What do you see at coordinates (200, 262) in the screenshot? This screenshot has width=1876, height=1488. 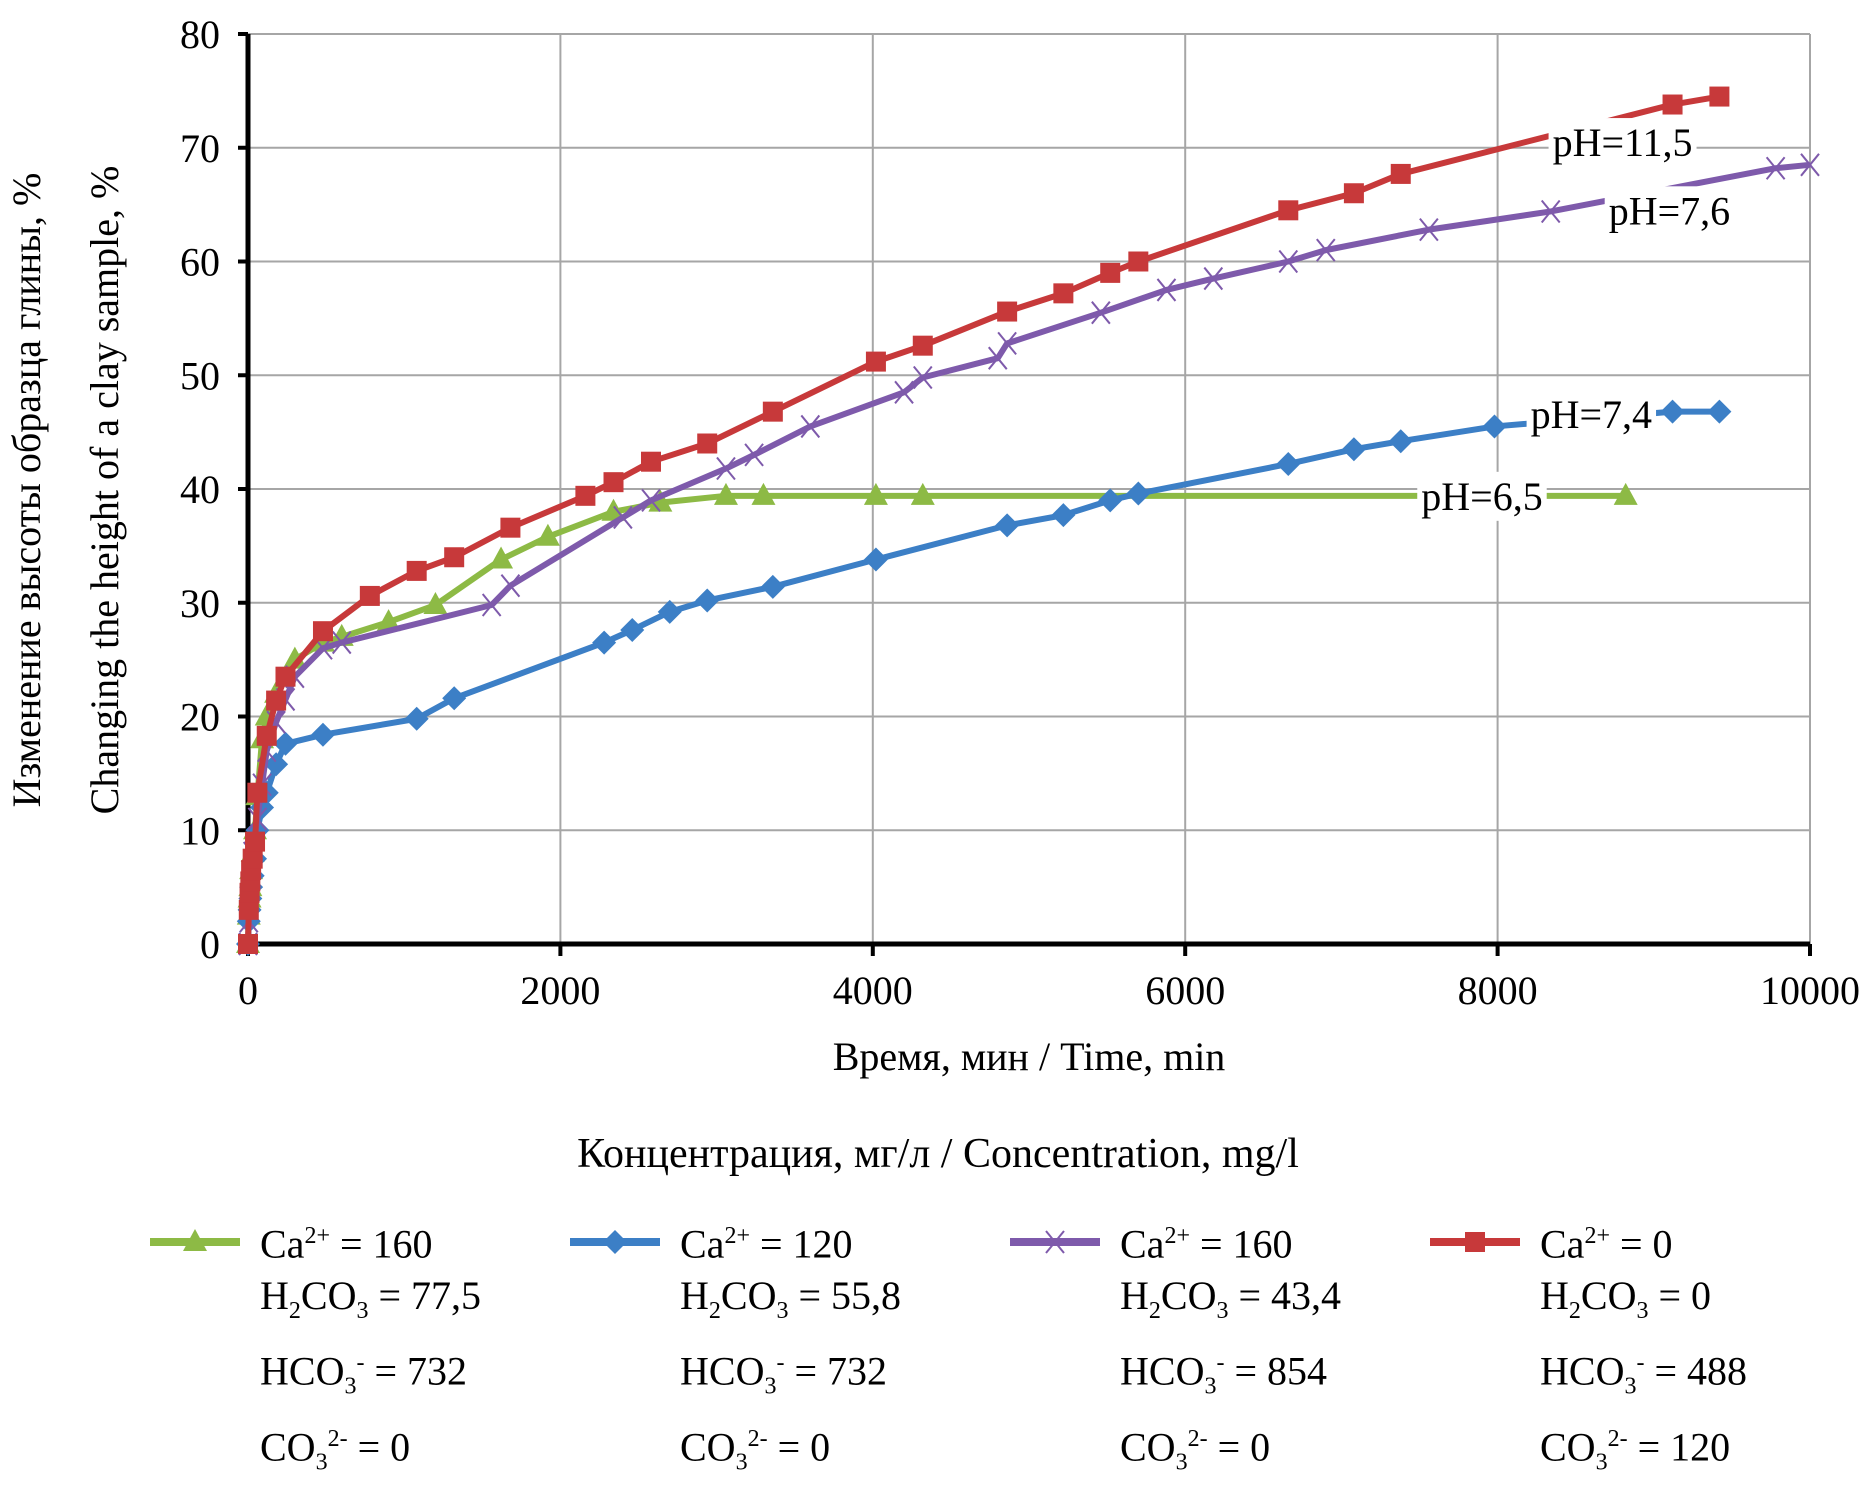 I see `y-tick-label: 60` at bounding box center [200, 262].